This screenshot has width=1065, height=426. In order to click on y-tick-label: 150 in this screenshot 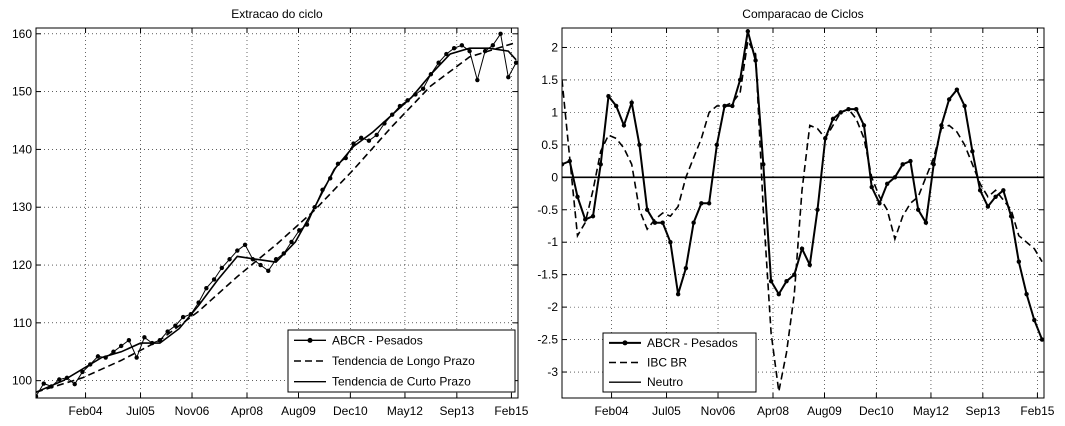, I will do `click(22, 92)`.